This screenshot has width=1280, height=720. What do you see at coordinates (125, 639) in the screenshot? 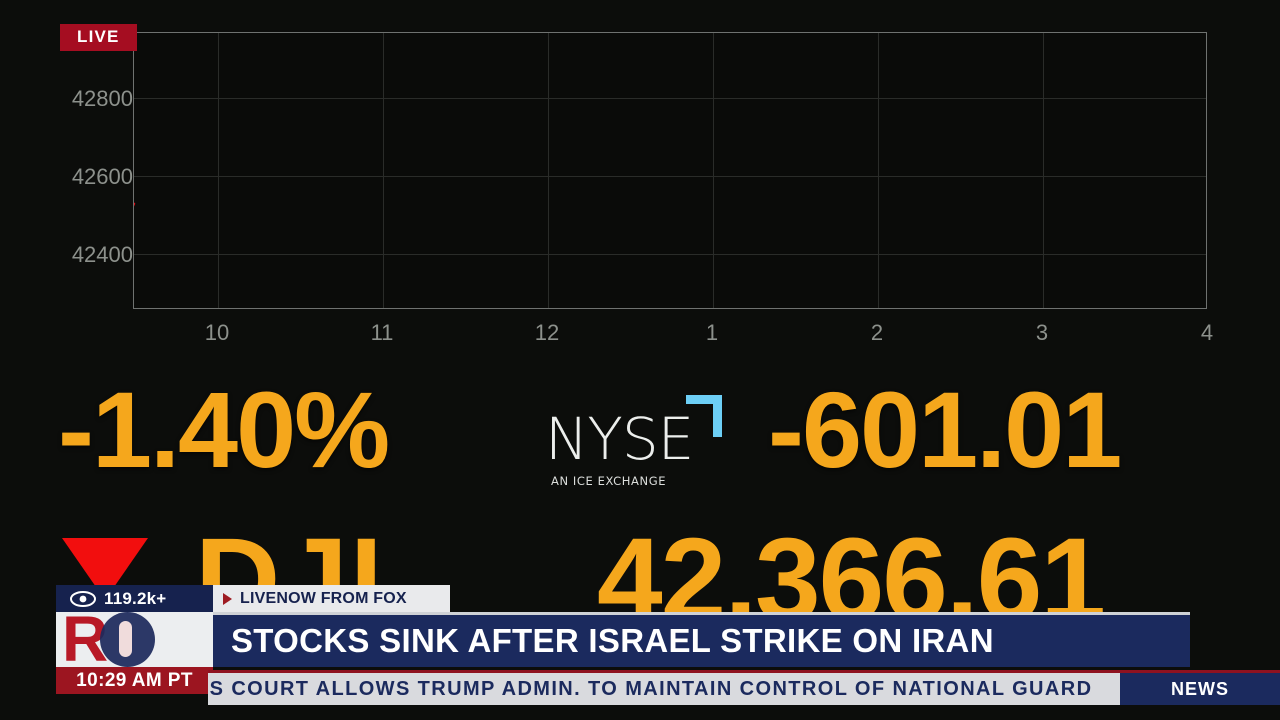
I see `logo-badge-mark` at bounding box center [125, 639].